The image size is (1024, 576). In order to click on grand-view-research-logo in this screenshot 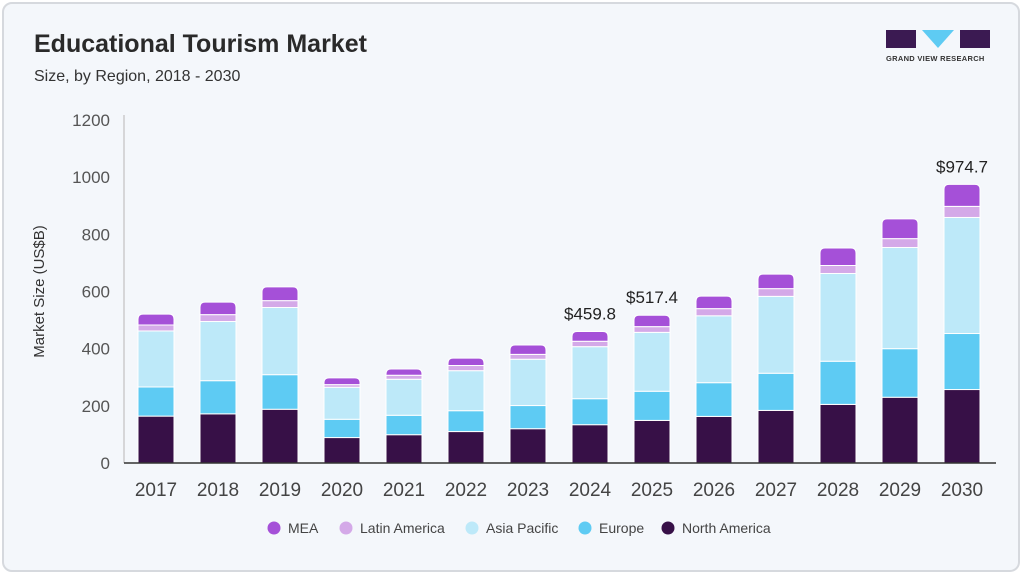, I will do `click(938, 39)`.